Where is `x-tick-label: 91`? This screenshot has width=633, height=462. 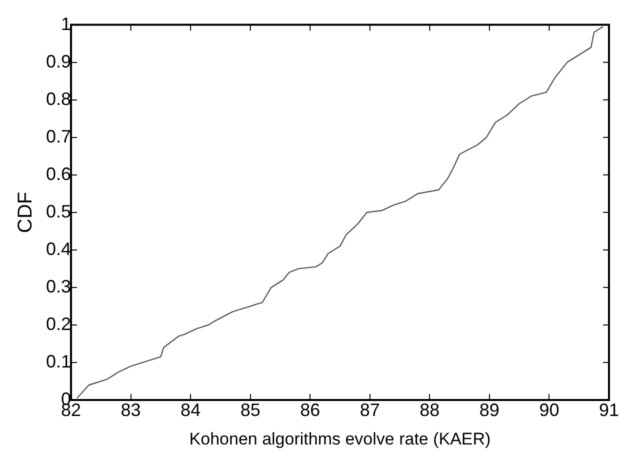 x-tick-label: 91 is located at coordinates (609, 410).